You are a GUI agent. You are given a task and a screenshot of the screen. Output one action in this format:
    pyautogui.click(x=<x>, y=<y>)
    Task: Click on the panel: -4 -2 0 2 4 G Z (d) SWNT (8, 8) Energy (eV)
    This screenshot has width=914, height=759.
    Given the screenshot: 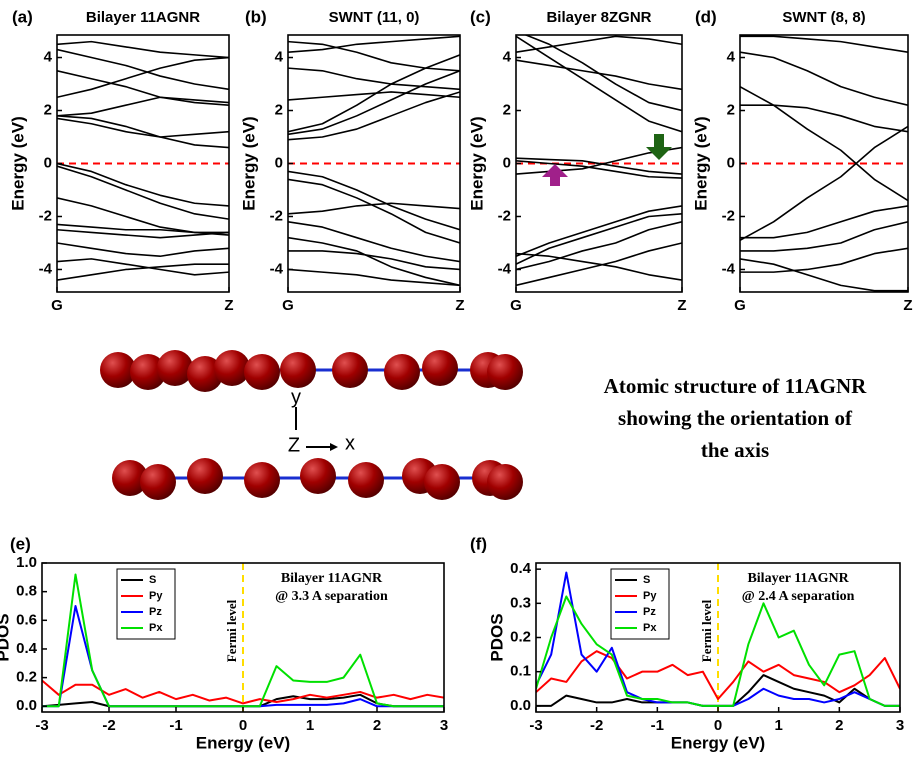 What is the action you would take?
    pyautogui.click(x=801, y=160)
    